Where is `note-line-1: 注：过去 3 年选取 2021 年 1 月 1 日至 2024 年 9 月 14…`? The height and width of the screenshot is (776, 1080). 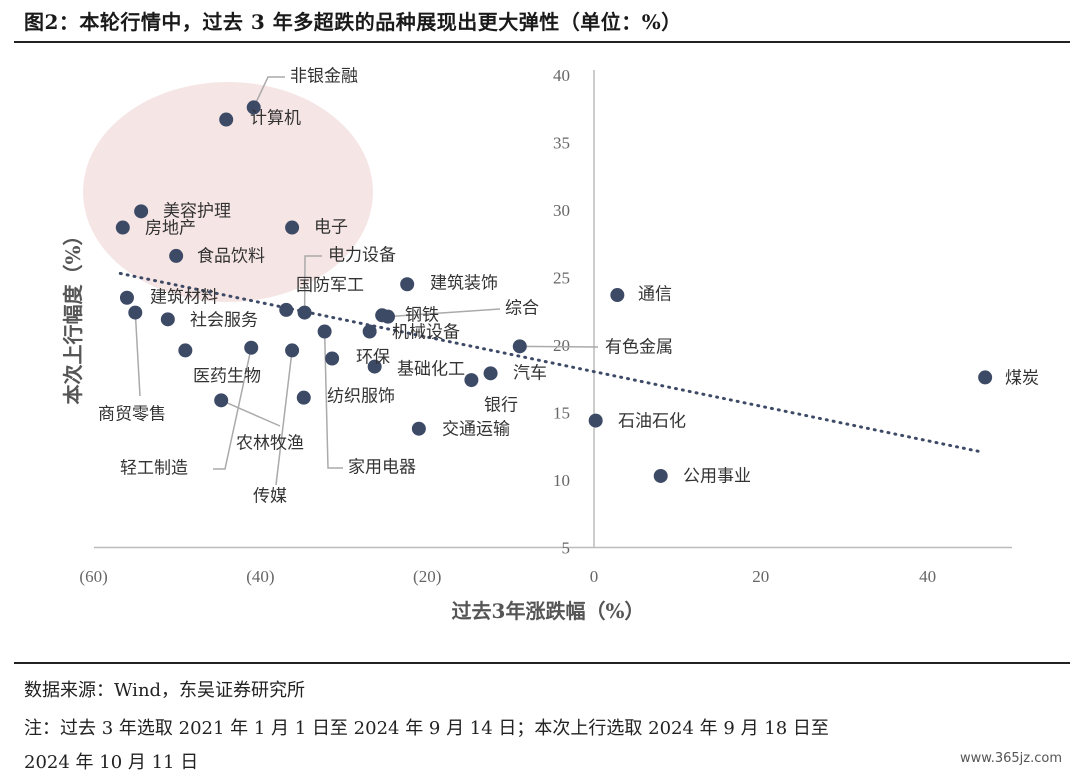
note-line-1: 注：过去 3 年选取 2021 年 1 月 1 日至 2024 年 9 月 14… is located at coordinates (426, 728).